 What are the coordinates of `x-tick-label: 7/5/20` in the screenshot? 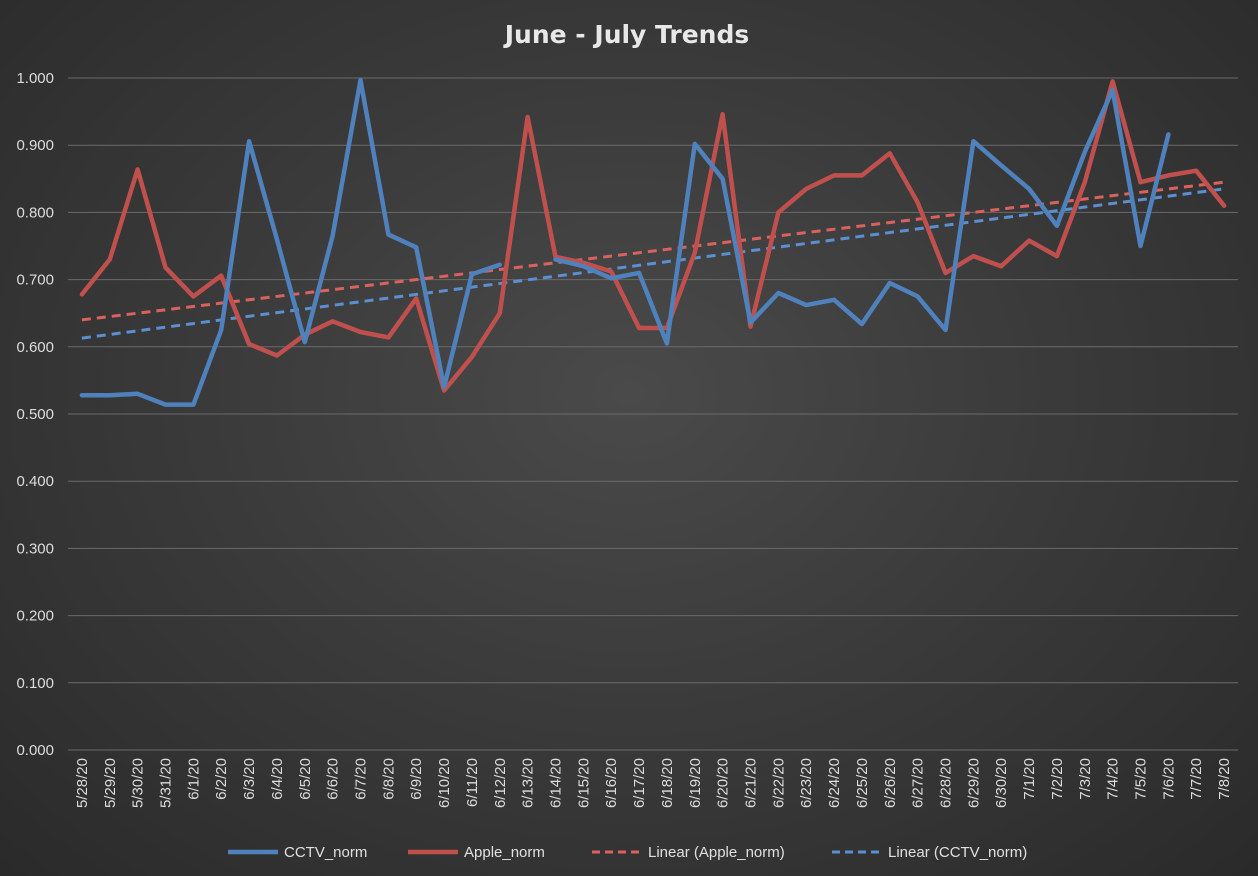 It's located at (1141, 779).